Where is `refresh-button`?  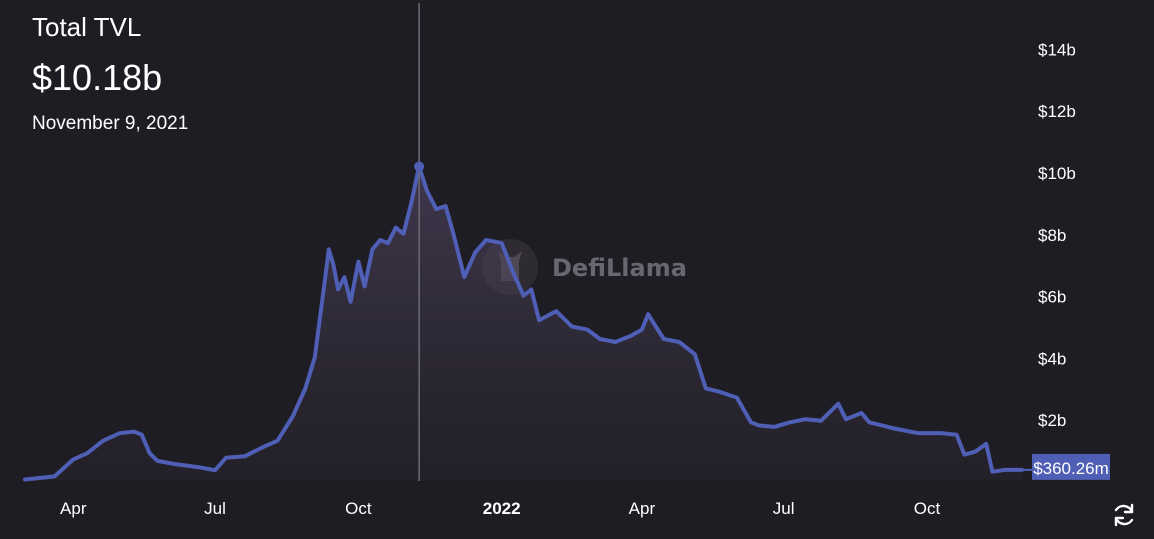
refresh-button is located at coordinates (1124, 515).